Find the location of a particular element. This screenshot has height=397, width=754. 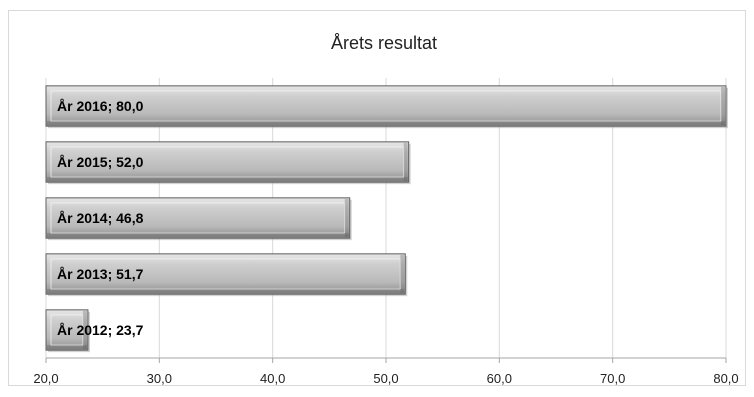

x-axis: 20,0 30,0 40,0 50,0 60,0 70,0 80,0 is located at coordinates (386, 371).